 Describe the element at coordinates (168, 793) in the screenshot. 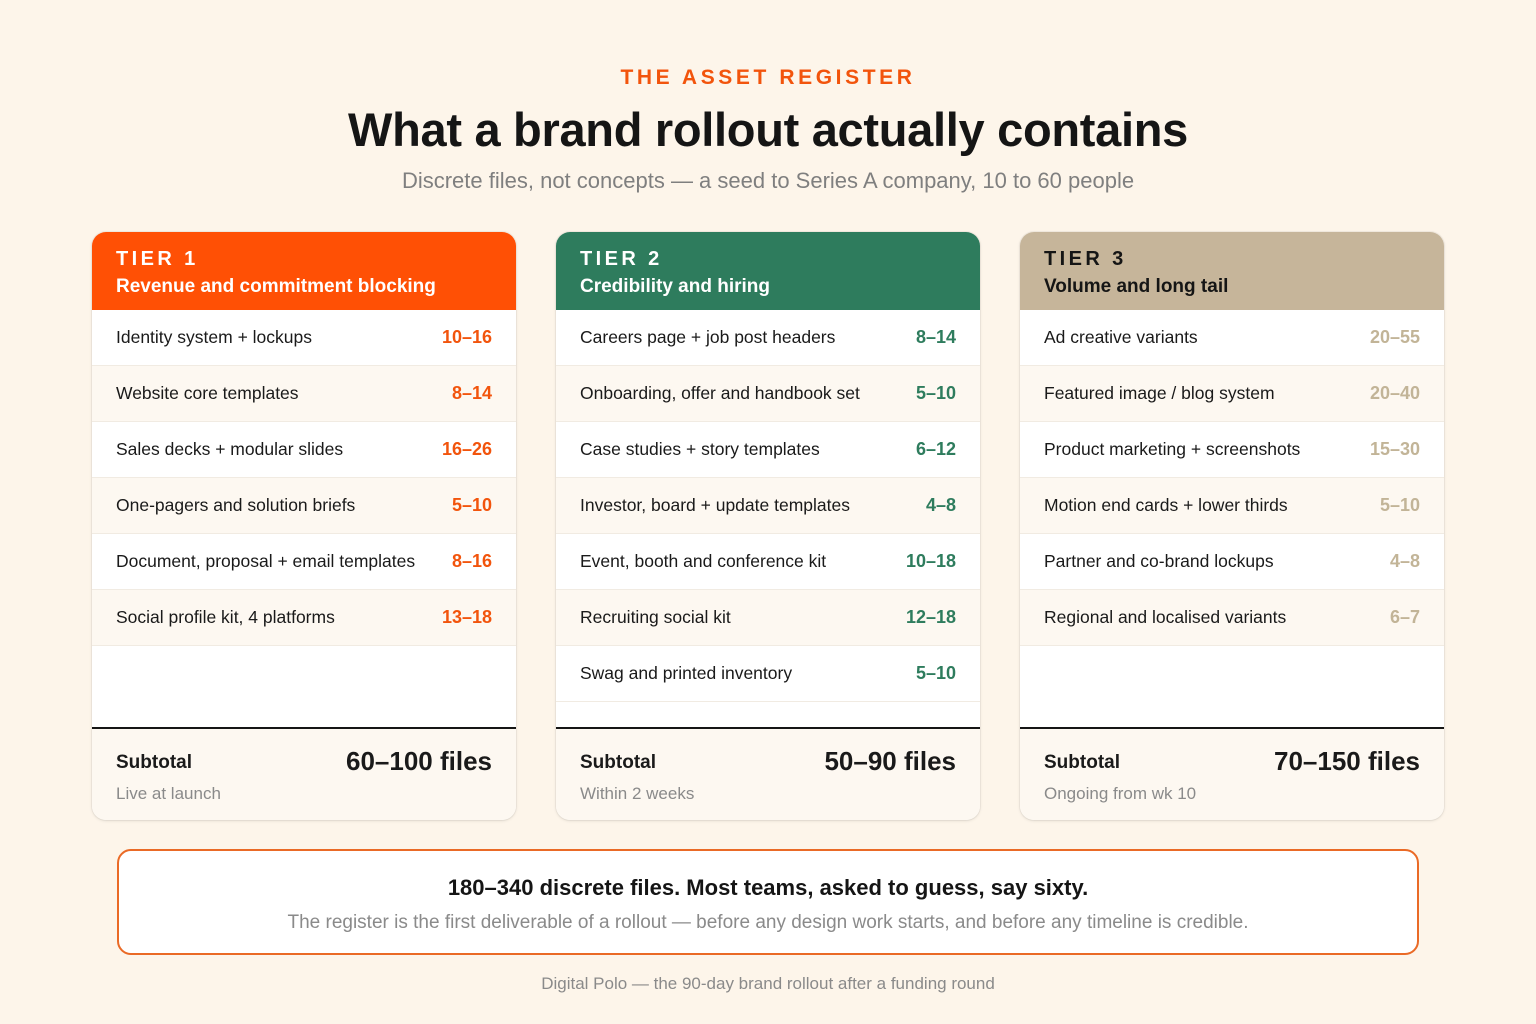

I see `subtotal-note: Live at launch` at that location.